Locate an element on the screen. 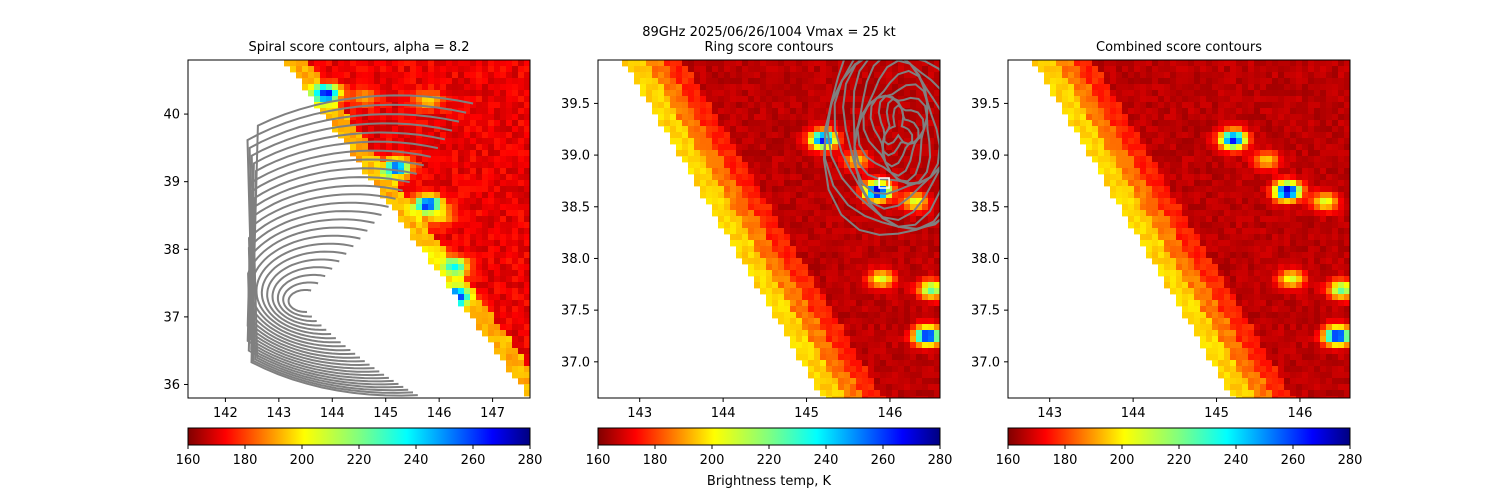  y-tick-label: 39 is located at coordinates (171, 182).